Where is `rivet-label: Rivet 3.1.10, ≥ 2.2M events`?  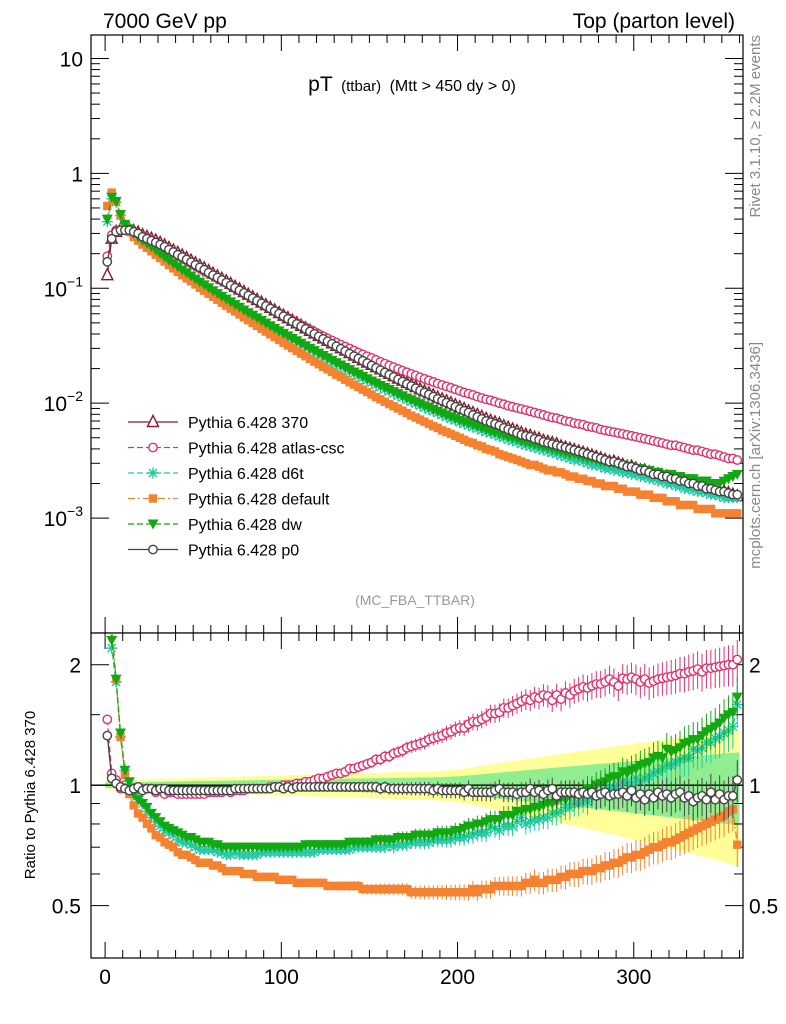 rivet-label: Rivet 3.1.10, ≥ 2.2M events is located at coordinates (755, 126).